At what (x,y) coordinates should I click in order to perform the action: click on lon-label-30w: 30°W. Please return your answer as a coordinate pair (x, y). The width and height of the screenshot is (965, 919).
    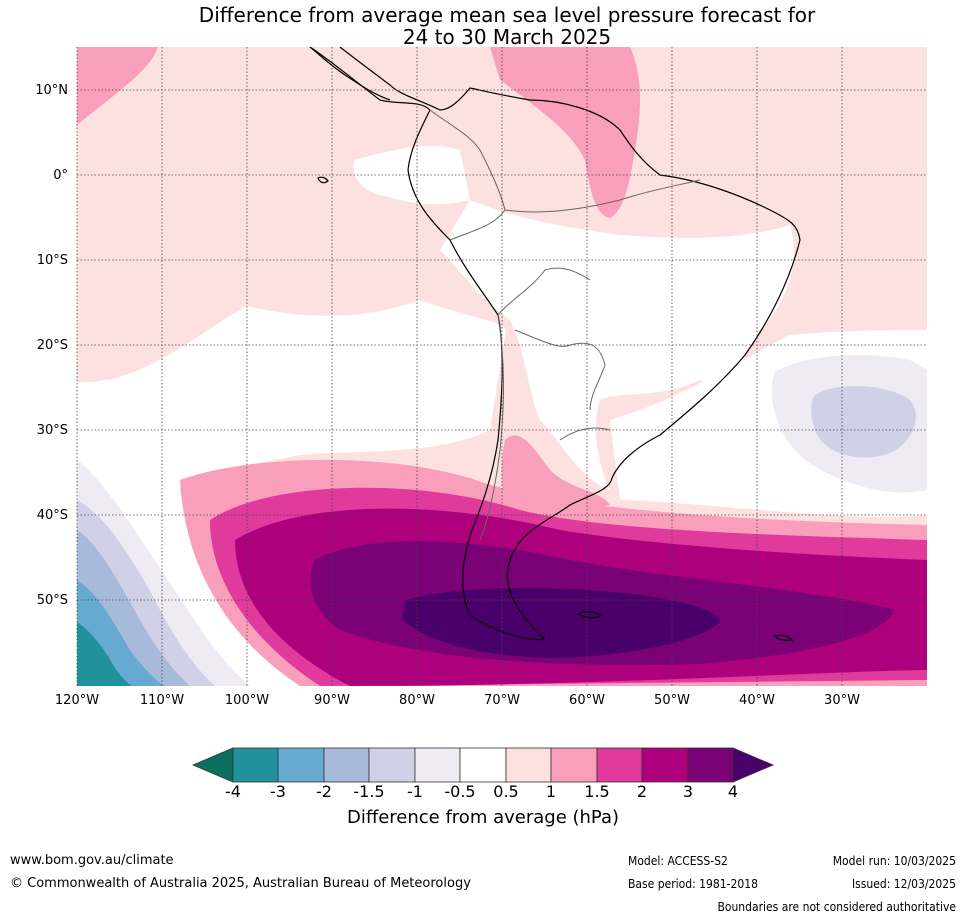
    Looking at the image, I should click on (842, 700).